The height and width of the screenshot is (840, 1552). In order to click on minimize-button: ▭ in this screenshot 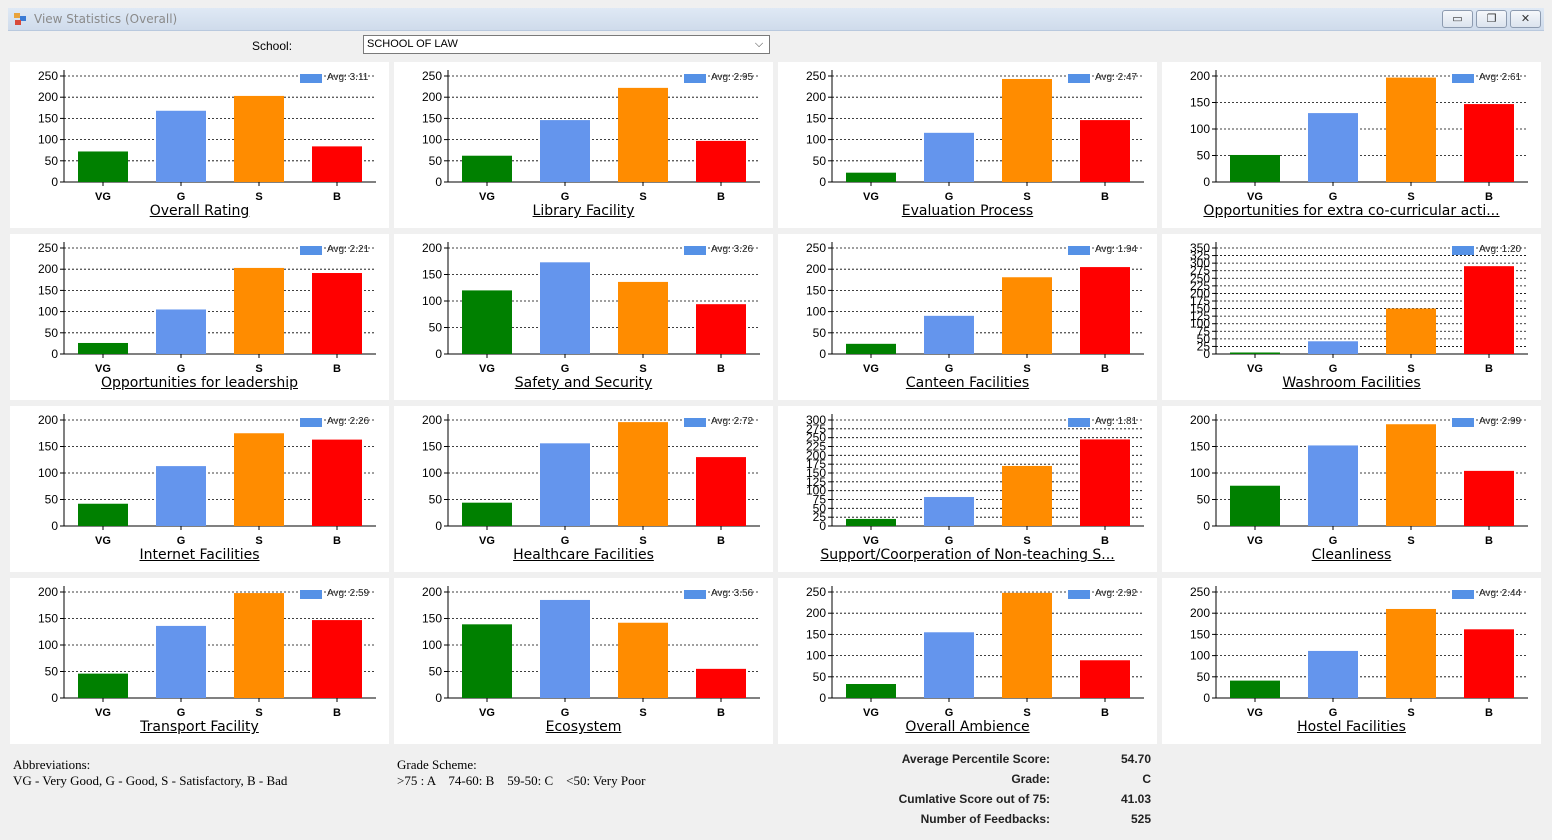, I will do `click(1457, 19)`.